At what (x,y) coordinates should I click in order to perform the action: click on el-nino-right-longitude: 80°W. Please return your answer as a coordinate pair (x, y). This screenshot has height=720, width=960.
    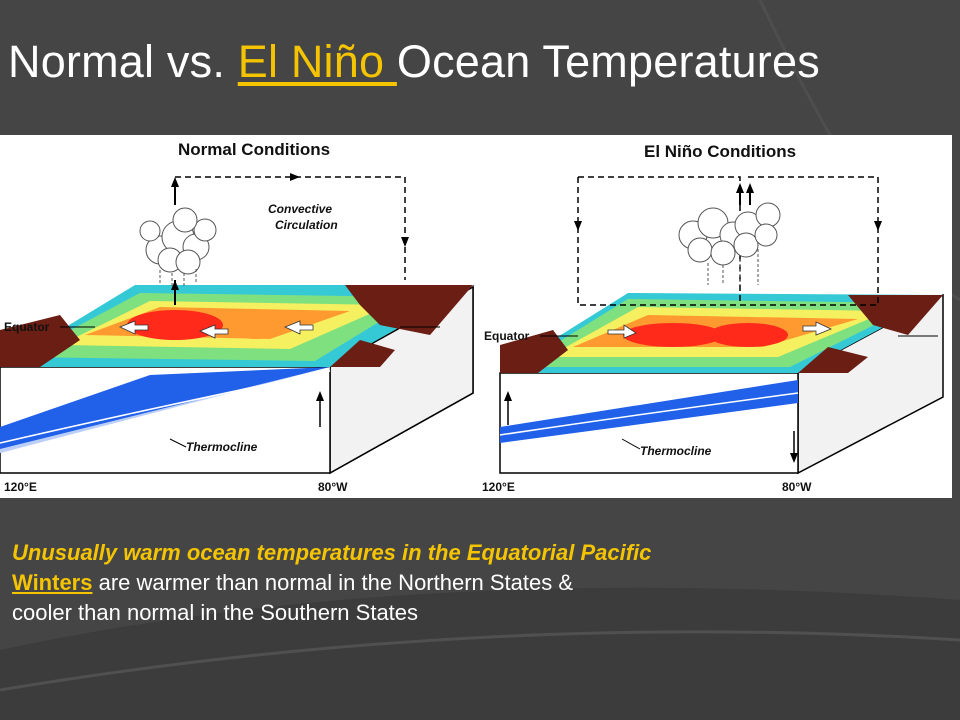
    Looking at the image, I should click on (797, 487).